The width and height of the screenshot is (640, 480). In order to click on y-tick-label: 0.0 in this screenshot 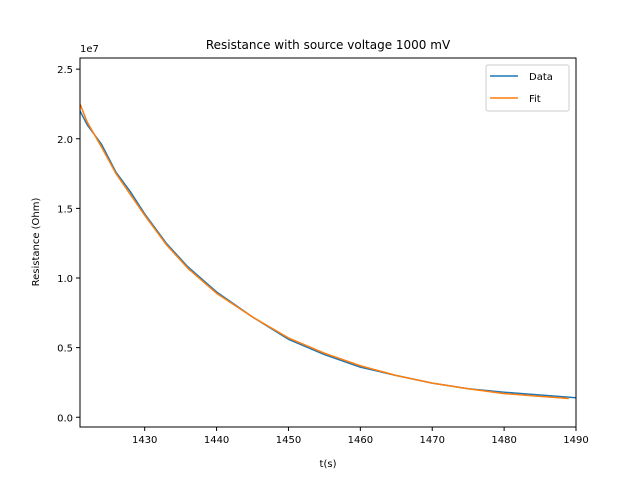, I will do `click(65, 418)`.